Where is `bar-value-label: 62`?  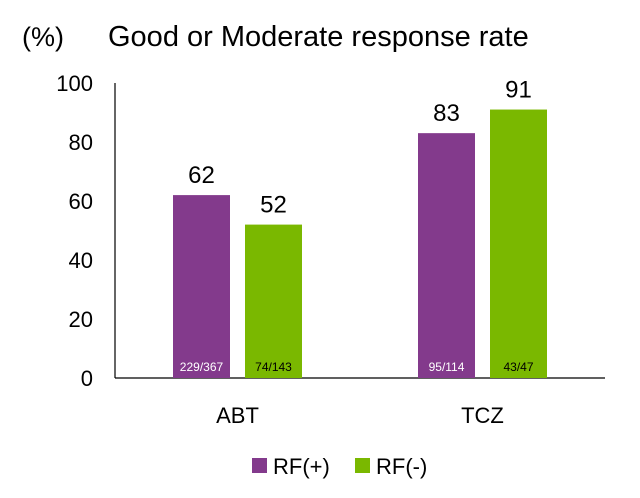 bar-value-label: 62 is located at coordinates (201, 175).